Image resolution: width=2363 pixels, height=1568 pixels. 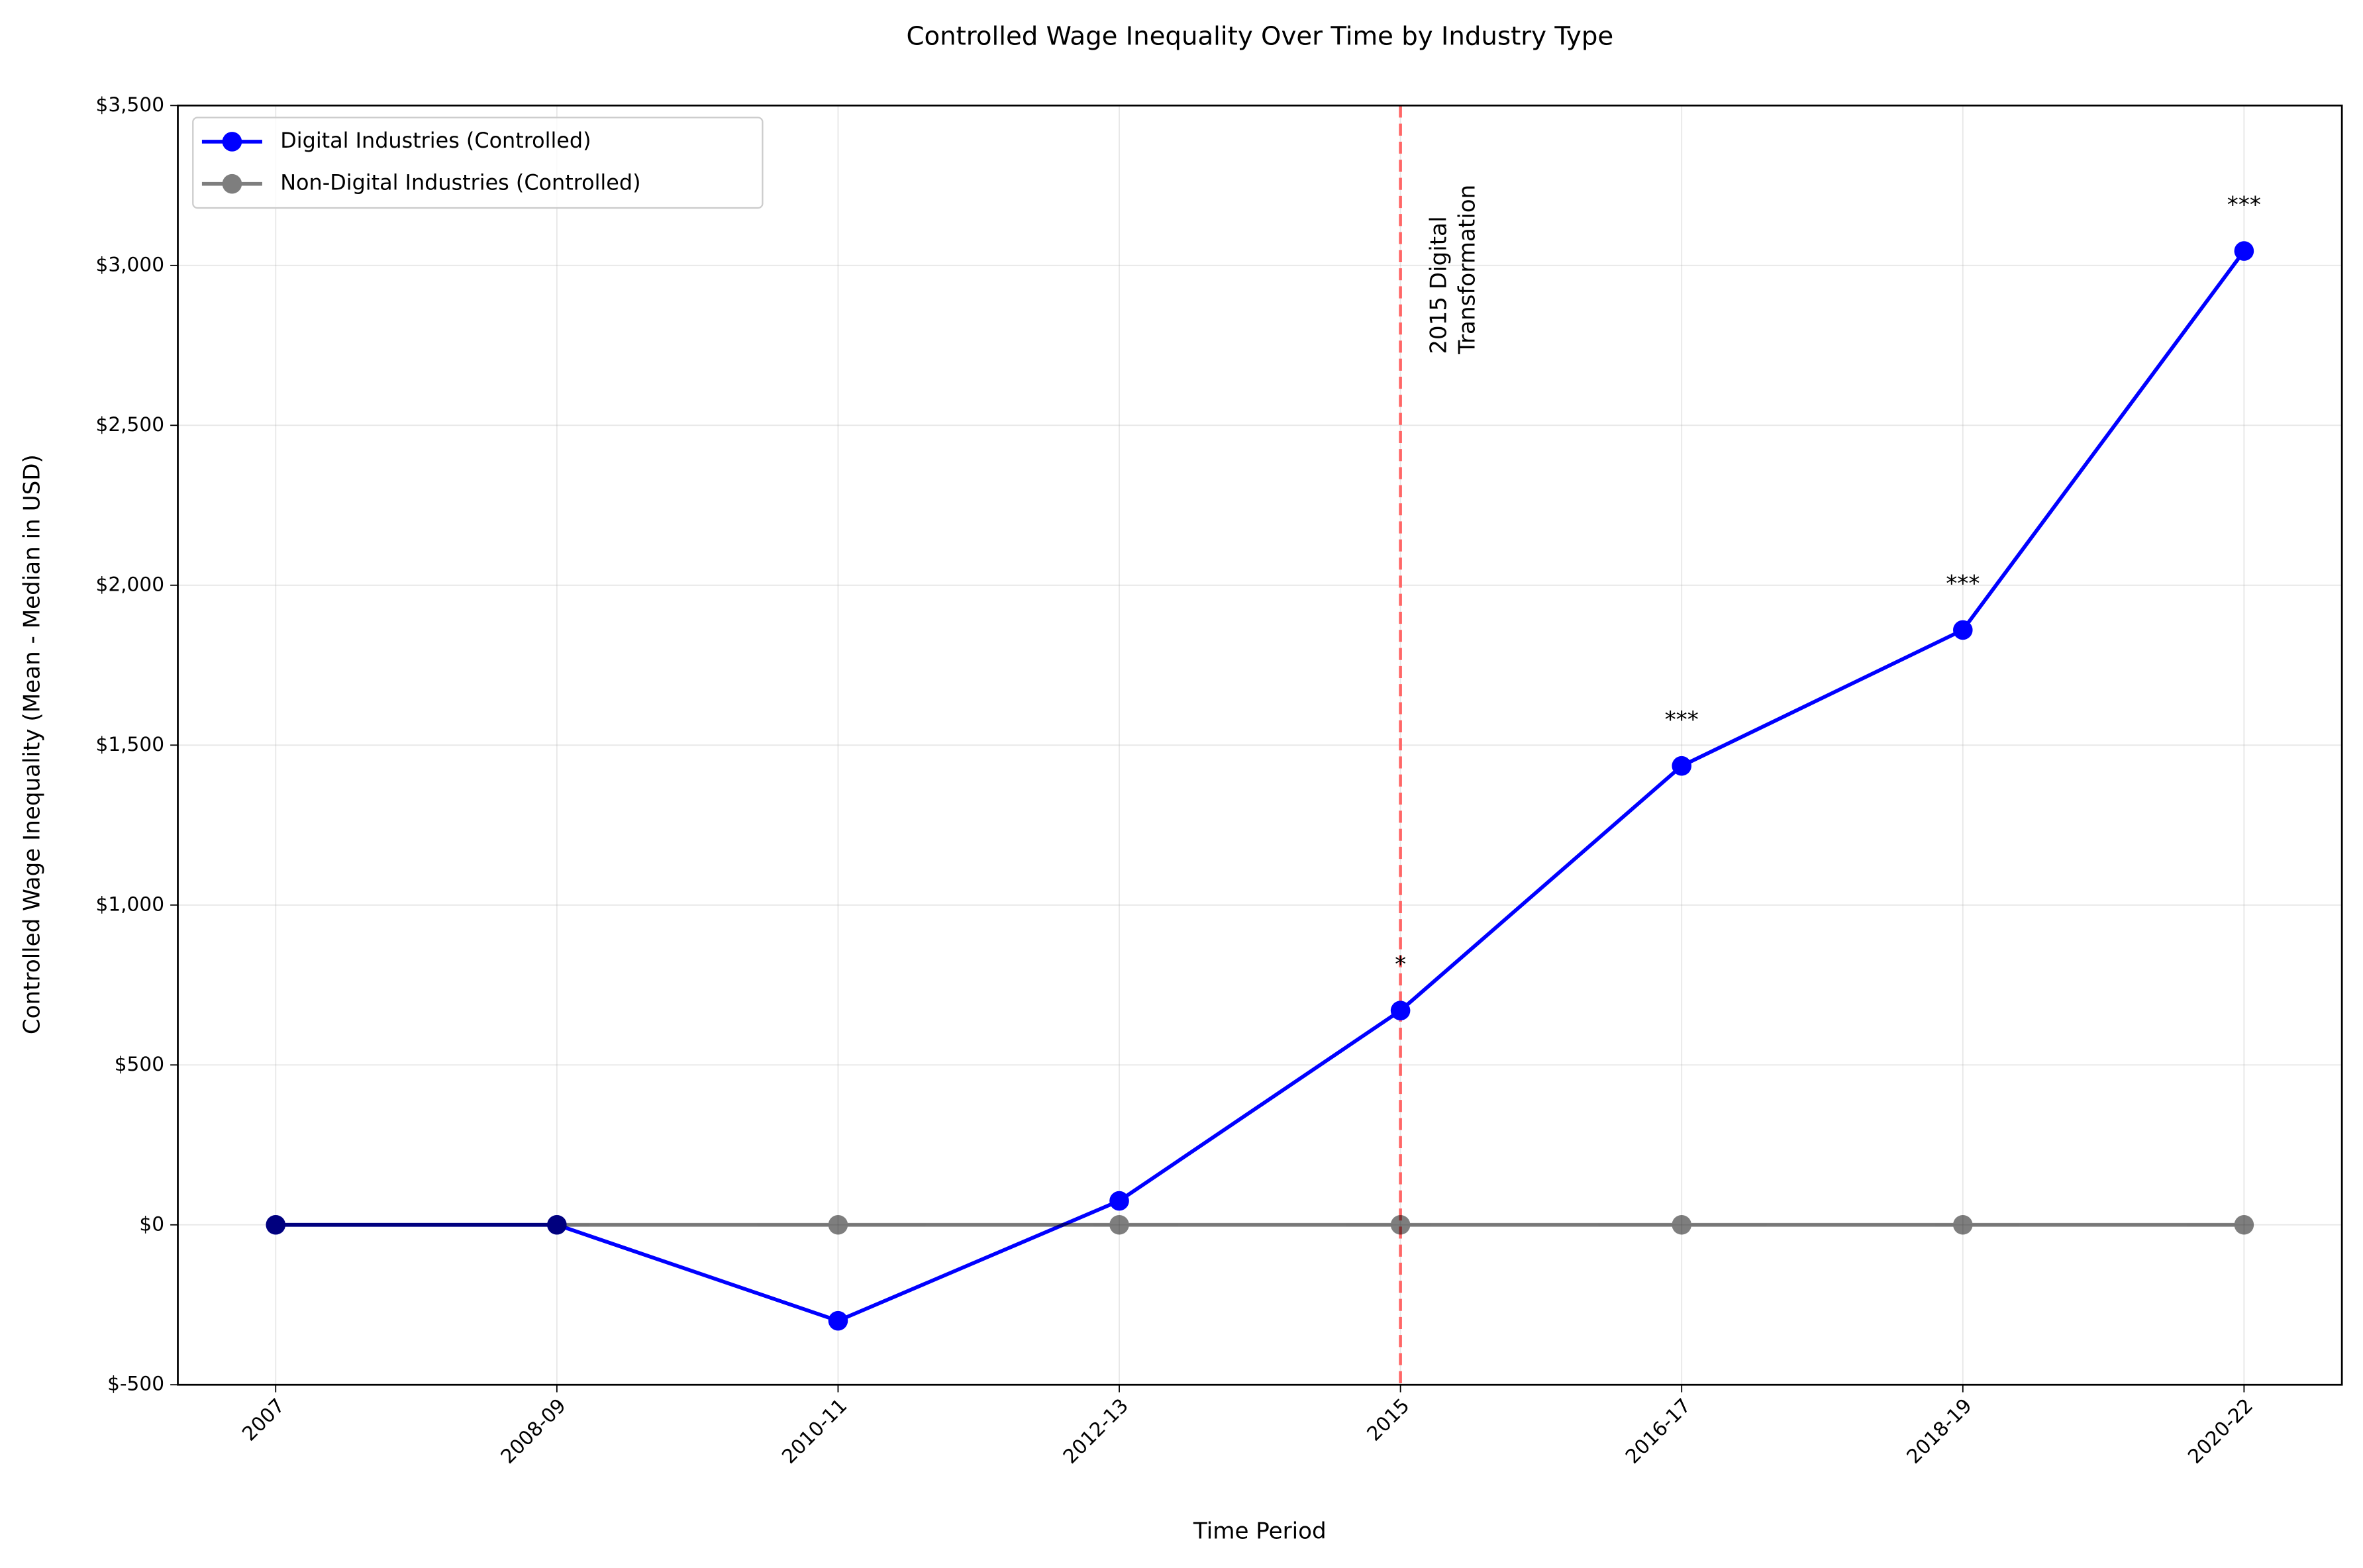 I want to click on reference-label: 2015 Digital, so click(x=1439, y=285).